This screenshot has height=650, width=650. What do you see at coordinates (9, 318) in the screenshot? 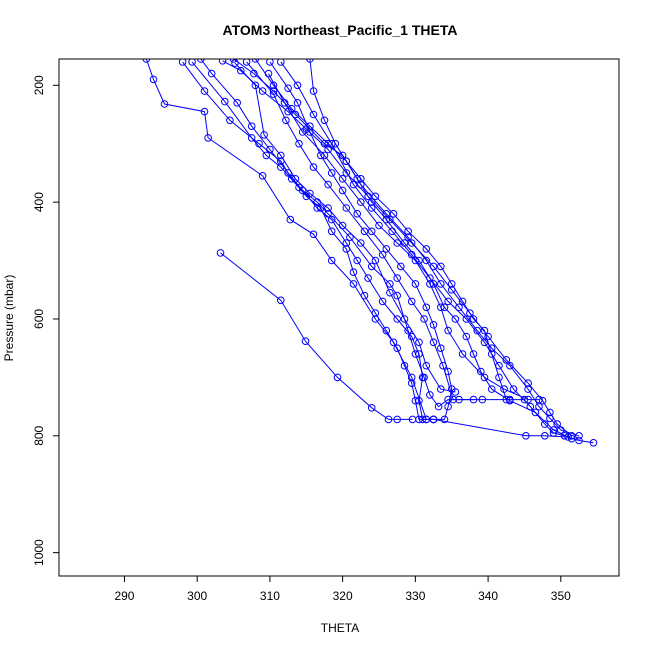
I see `y-axis-label: Pressure (mbar)` at bounding box center [9, 318].